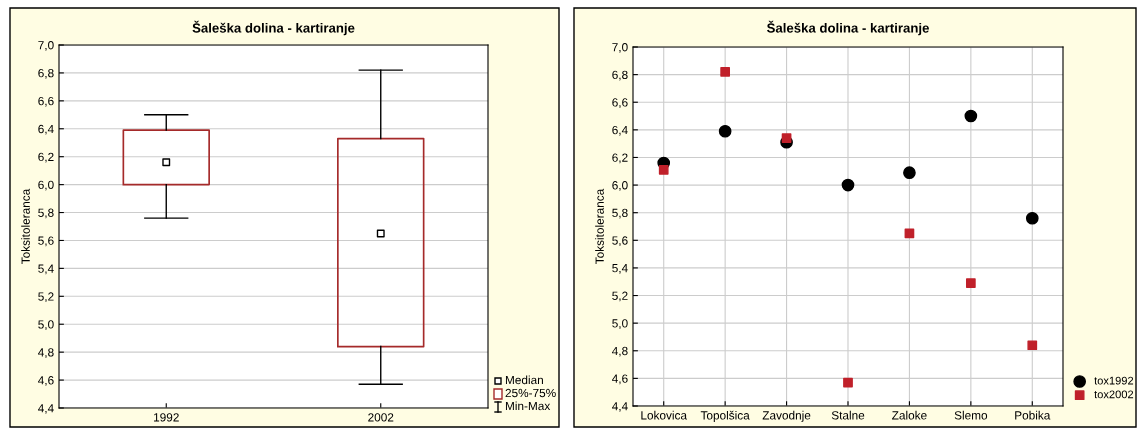 Image resolution: width=1138 pixels, height=429 pixels. What do you see at coordinates (1114, 394) in the screenshot?
I see `legend-label: tox2002` at bounding box center [1114, 394].